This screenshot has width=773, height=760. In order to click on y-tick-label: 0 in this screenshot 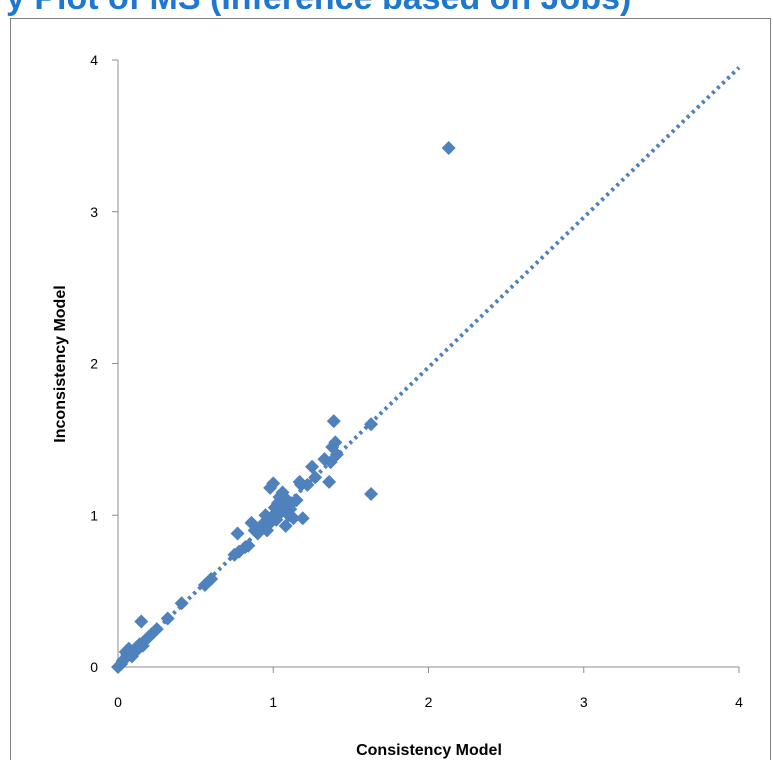, I will do `click(94, 667)`.